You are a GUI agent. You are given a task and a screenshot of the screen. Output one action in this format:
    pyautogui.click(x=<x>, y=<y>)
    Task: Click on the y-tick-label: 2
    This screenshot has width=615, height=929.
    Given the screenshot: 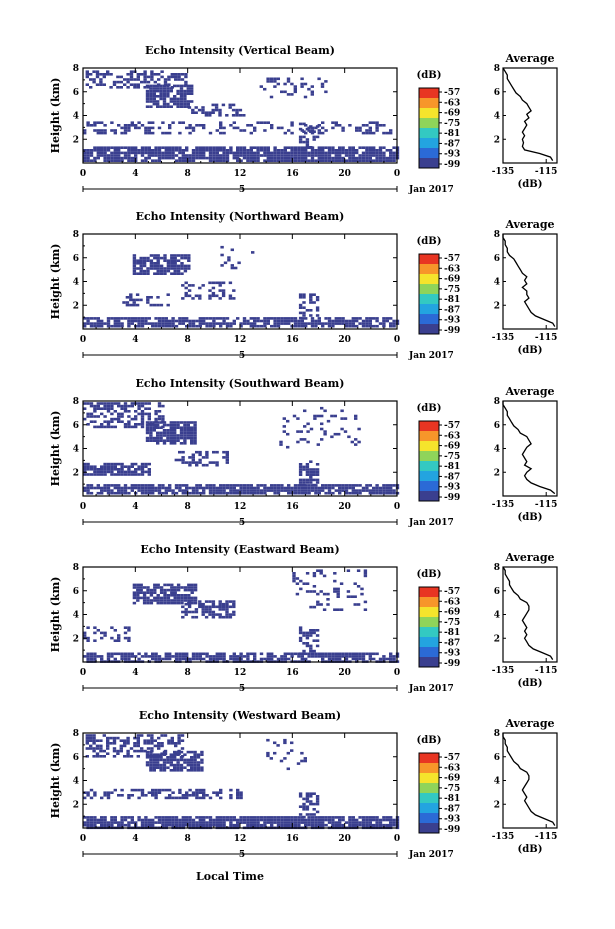 What is the action you would take?
    pyautogui.click(x=76, y=140)
    